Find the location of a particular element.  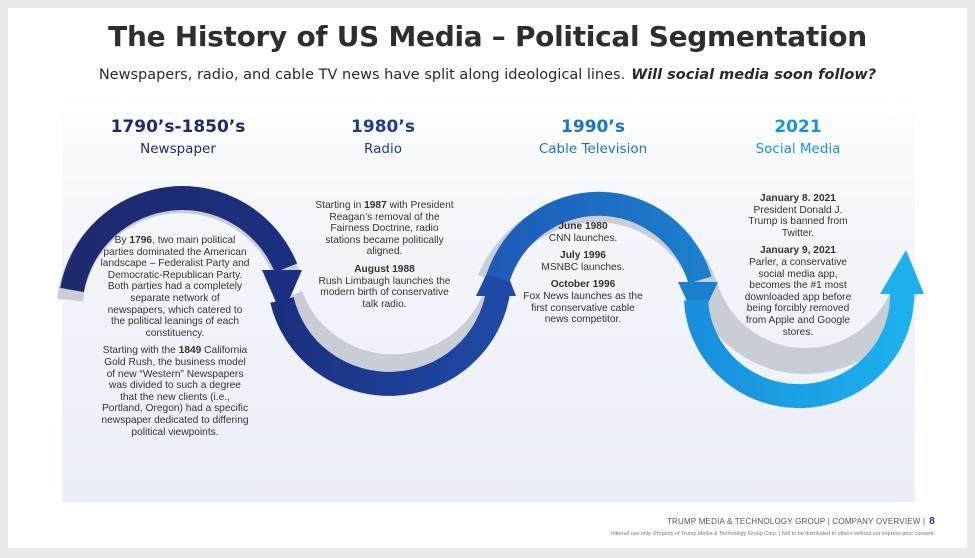

arc-social is located at coordinates (799, 349).